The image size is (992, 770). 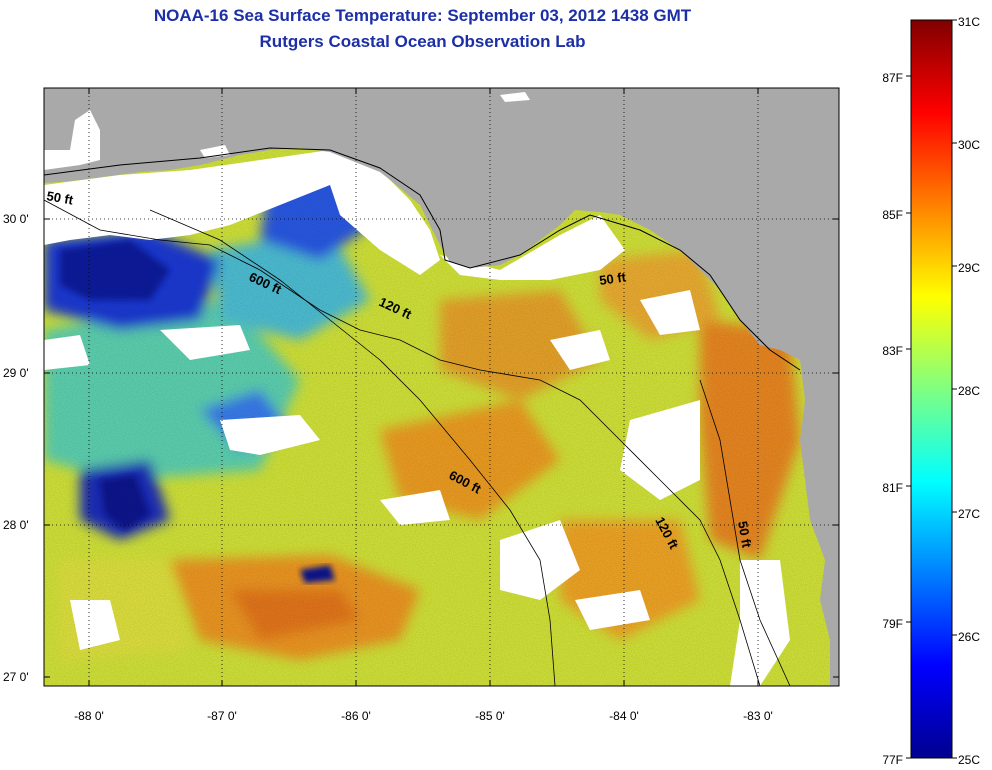 I want to click on lat-label: 28 0', so click(x=16, y=525).